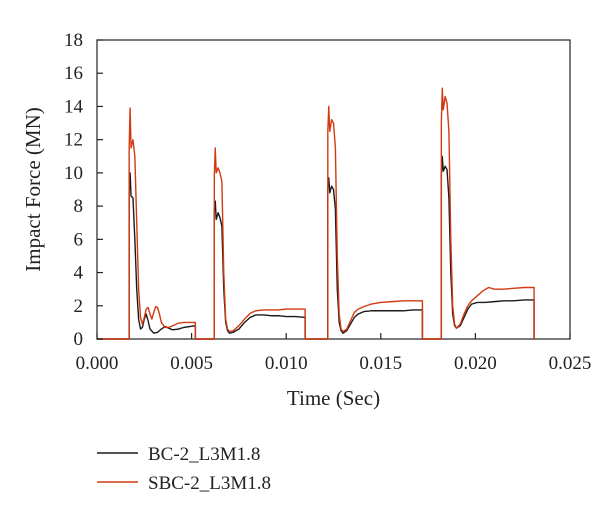  I want to click on y-tick-label: 18, so click(73, 40).